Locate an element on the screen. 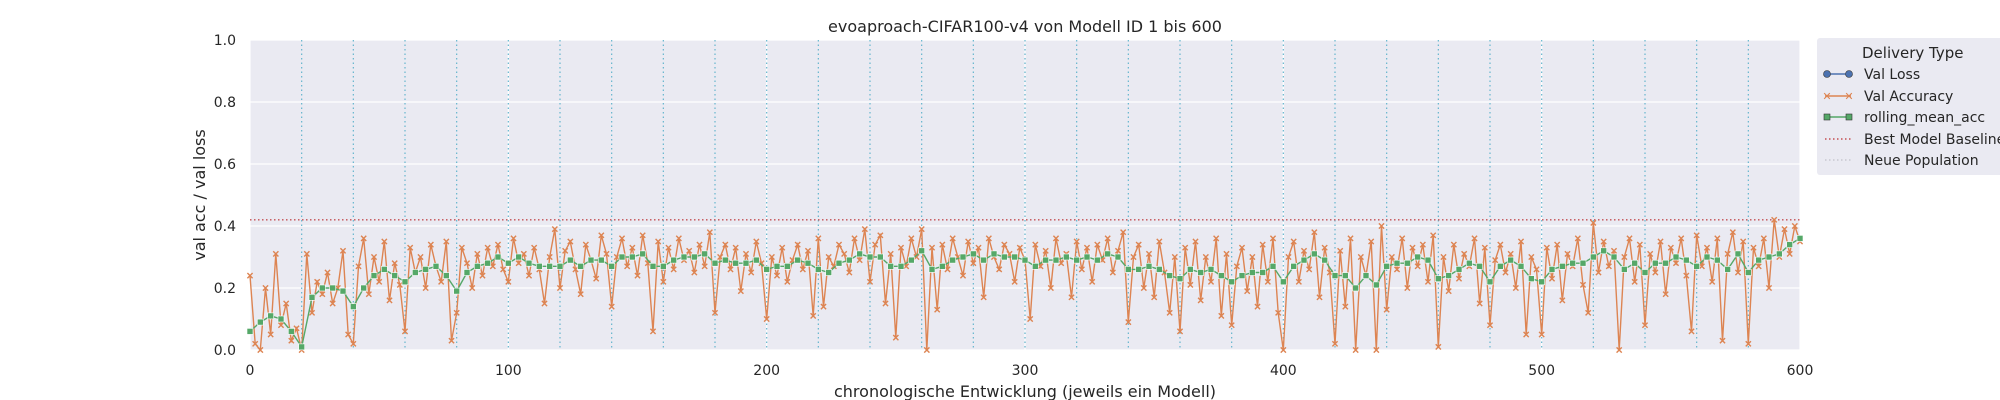 This screenshot has width=2000, height=400. y-axis-ticks: 0.0 0.2 0.4 0.6 0.8 1.0 is located at coordinates (225, 196).